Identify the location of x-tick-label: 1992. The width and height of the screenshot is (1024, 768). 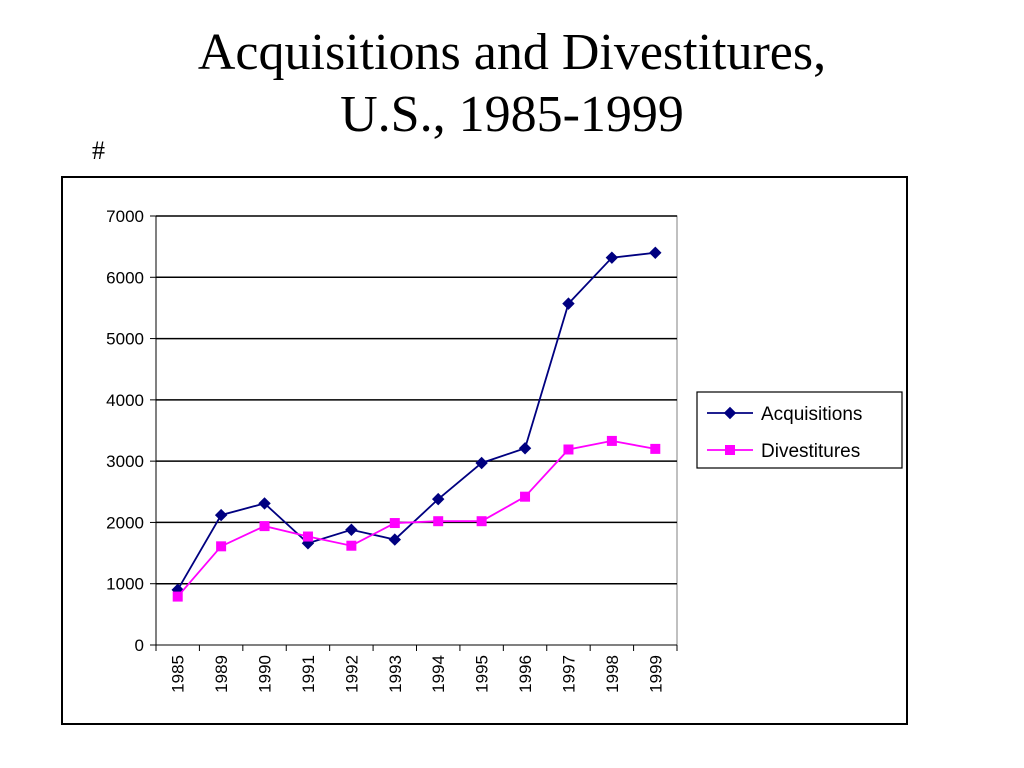
(351, 674).